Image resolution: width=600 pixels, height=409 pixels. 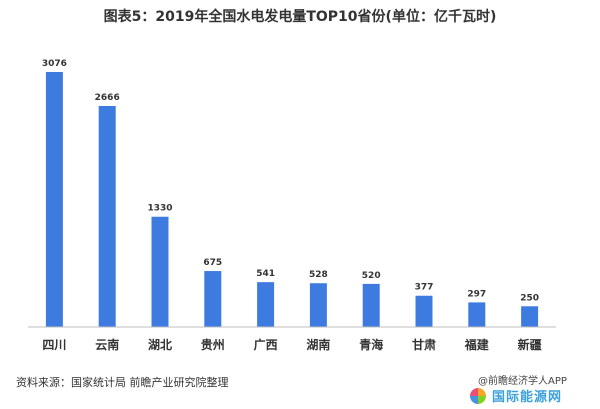 What do you see at coordinates (54, 345) in the screenshot?
I see `x-tick-label: 四川` at bounding box center [54, 345].